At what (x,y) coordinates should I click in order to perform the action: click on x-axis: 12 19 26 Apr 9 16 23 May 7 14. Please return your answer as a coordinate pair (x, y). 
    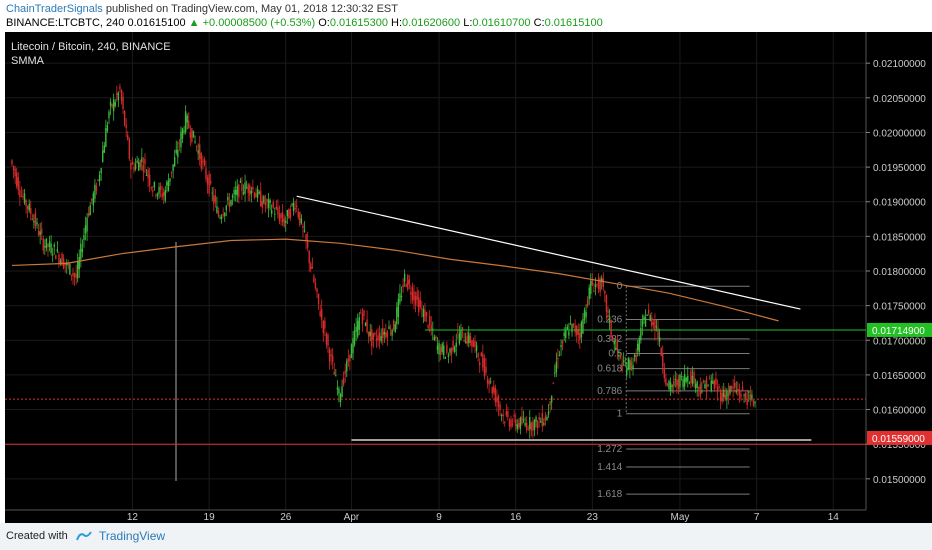
    Looking at the image, I should click on (435, 516).